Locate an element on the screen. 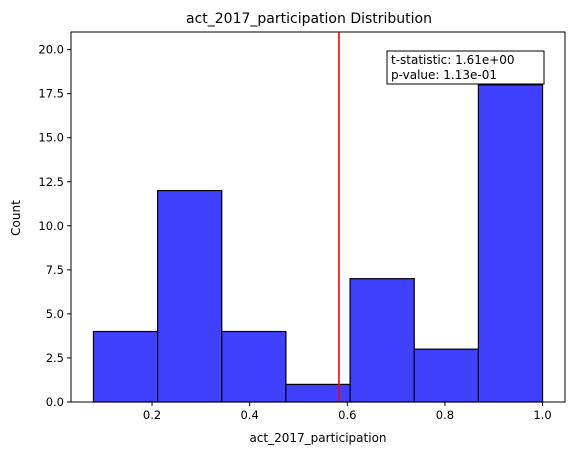  x-axis-ticks: 0.2 0.4 0.6 0.8 1.0 is located at coordinates (347, 412).